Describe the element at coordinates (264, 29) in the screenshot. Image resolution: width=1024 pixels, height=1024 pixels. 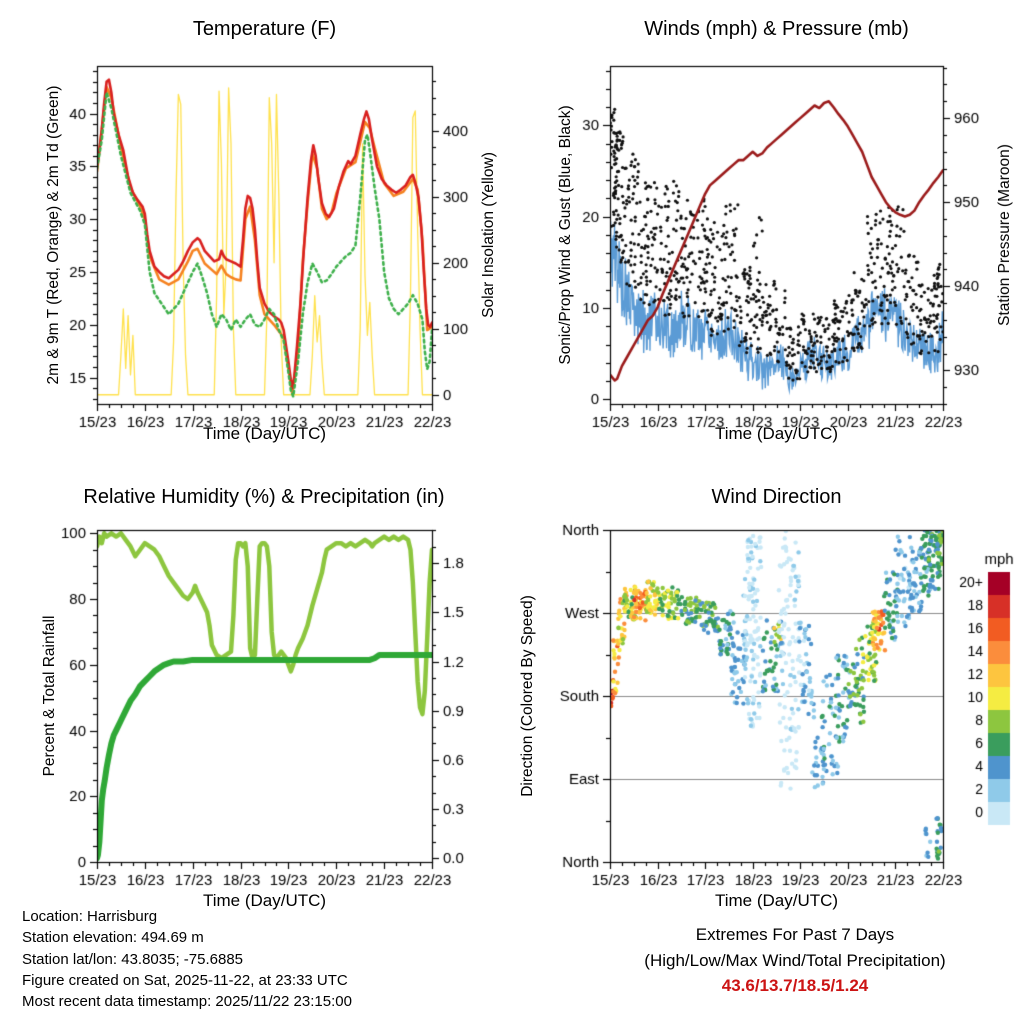
I see `temperature-chart-title: Temperature (F)` at that location.